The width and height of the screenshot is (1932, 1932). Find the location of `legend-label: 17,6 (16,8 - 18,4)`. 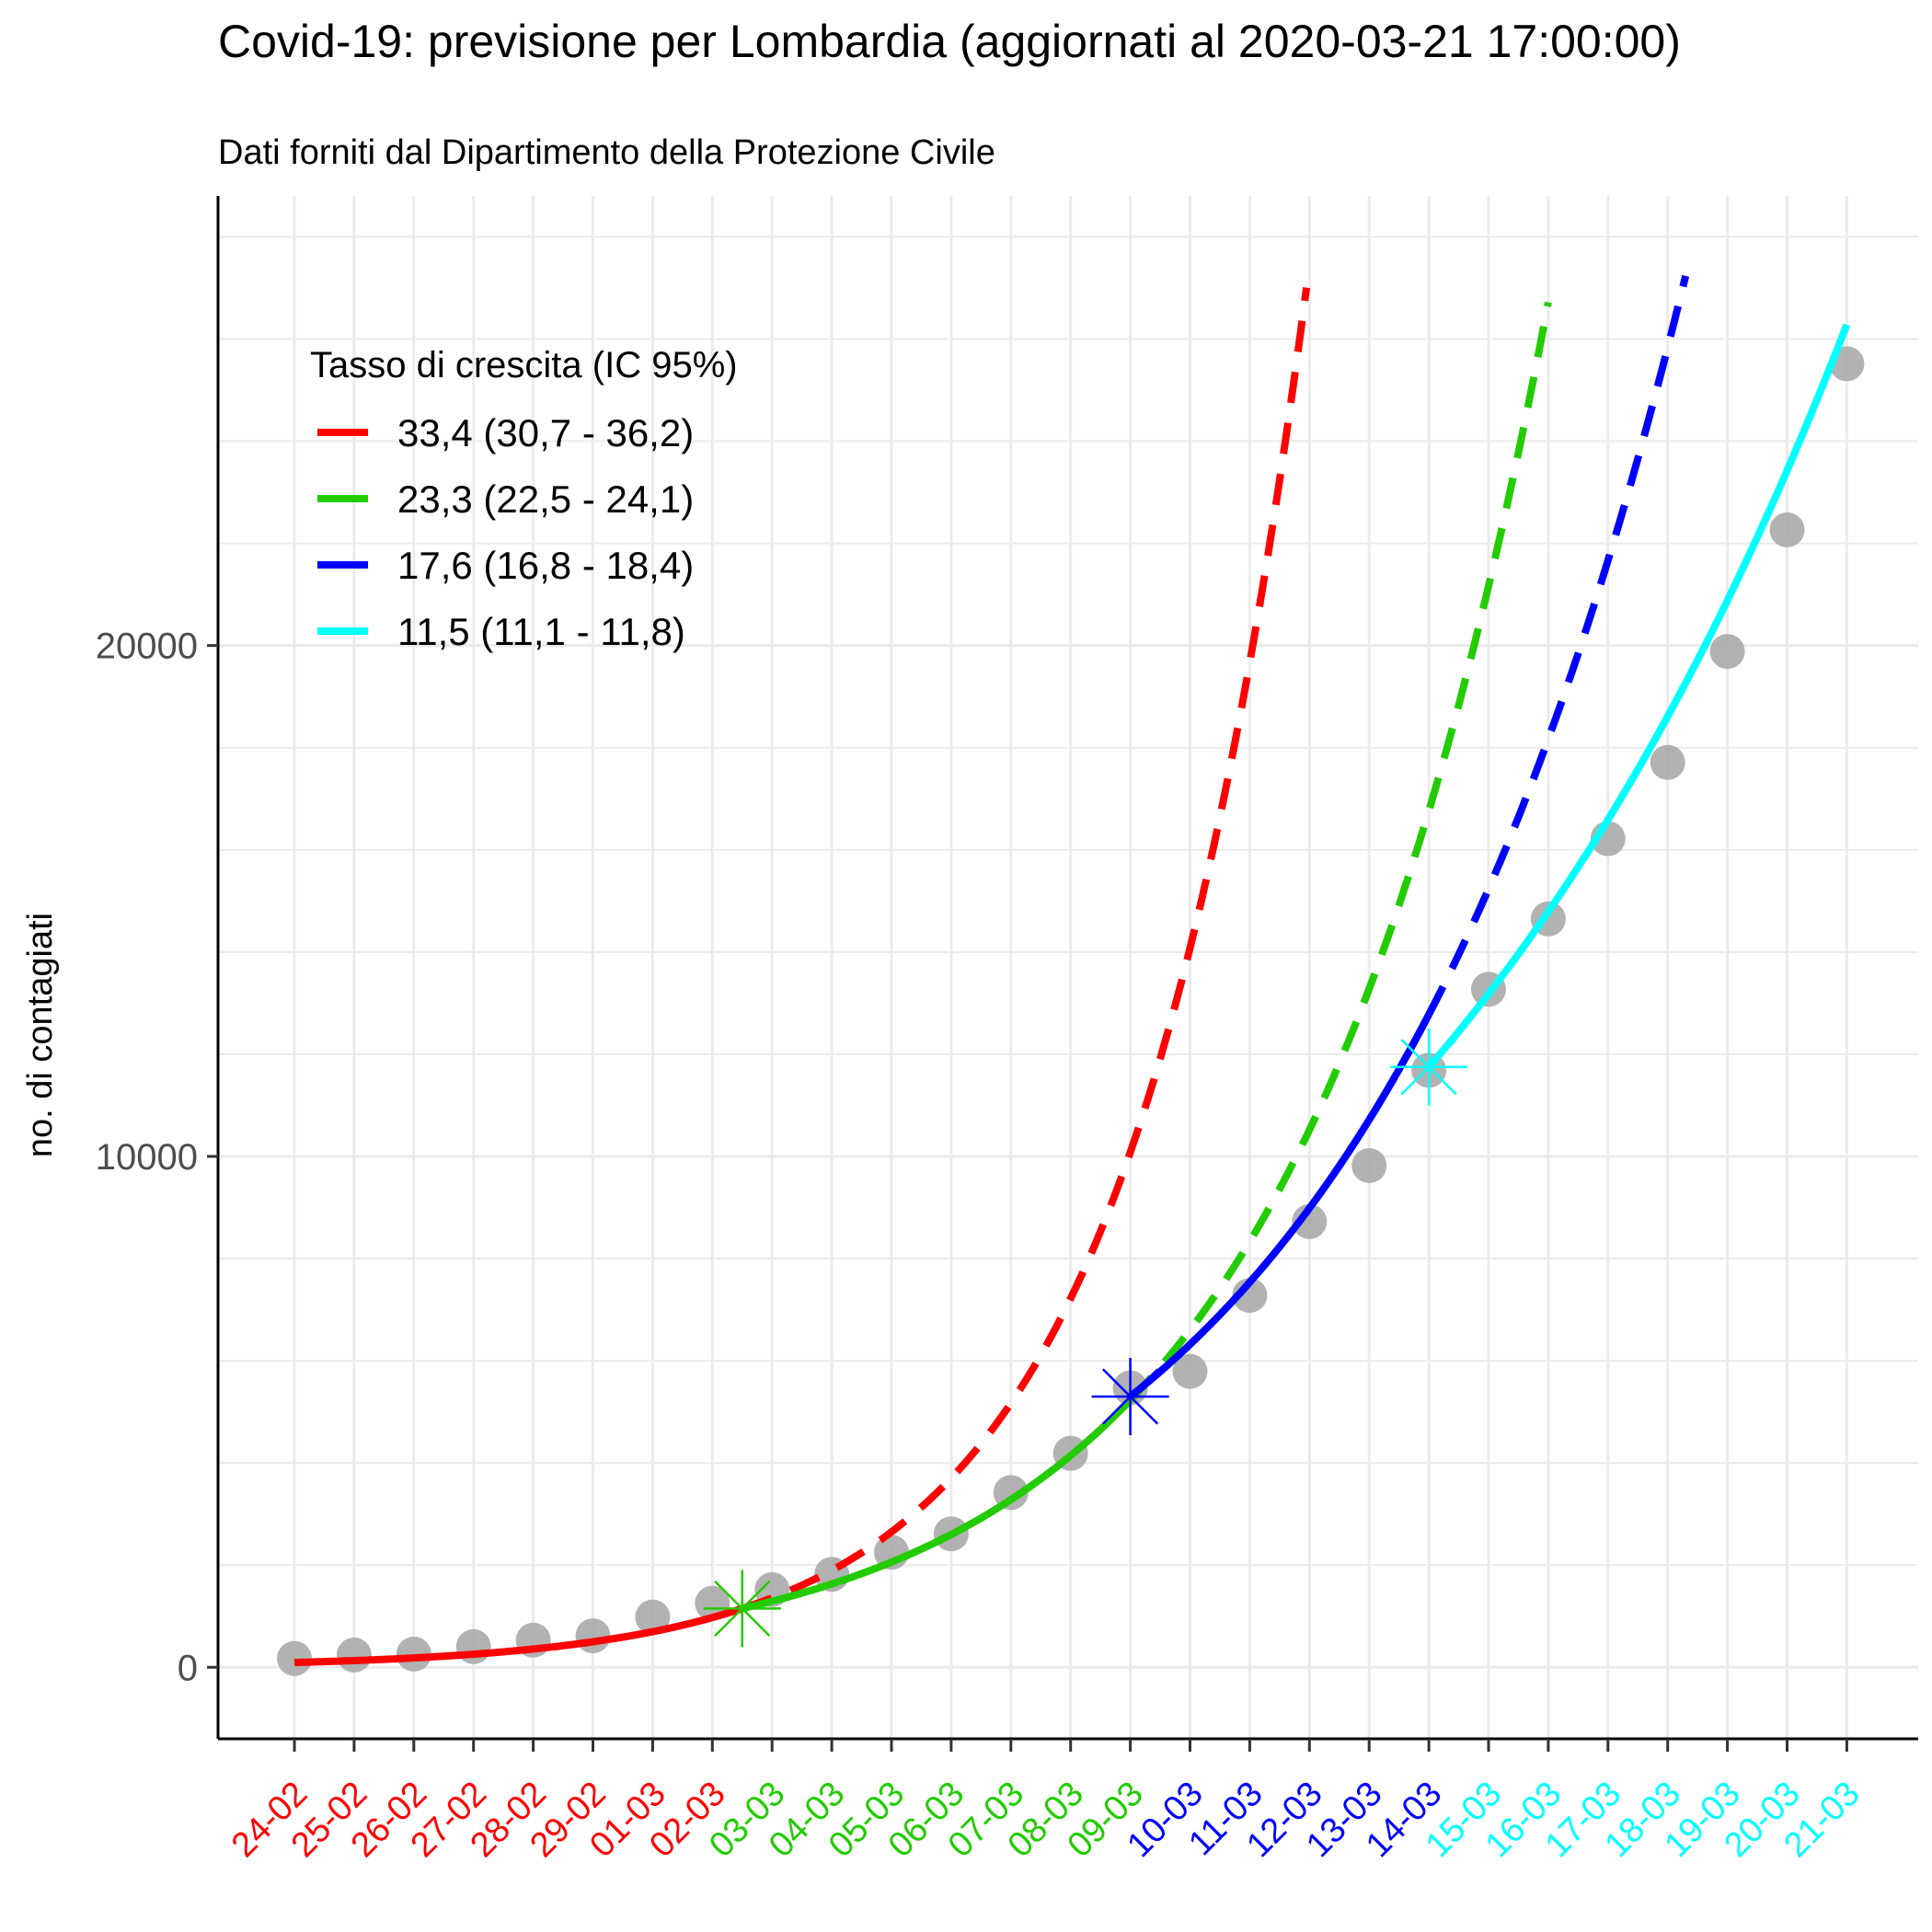

legend-label: 17,6 (16,8 - 18,4) is located at coordinates (545, 565).